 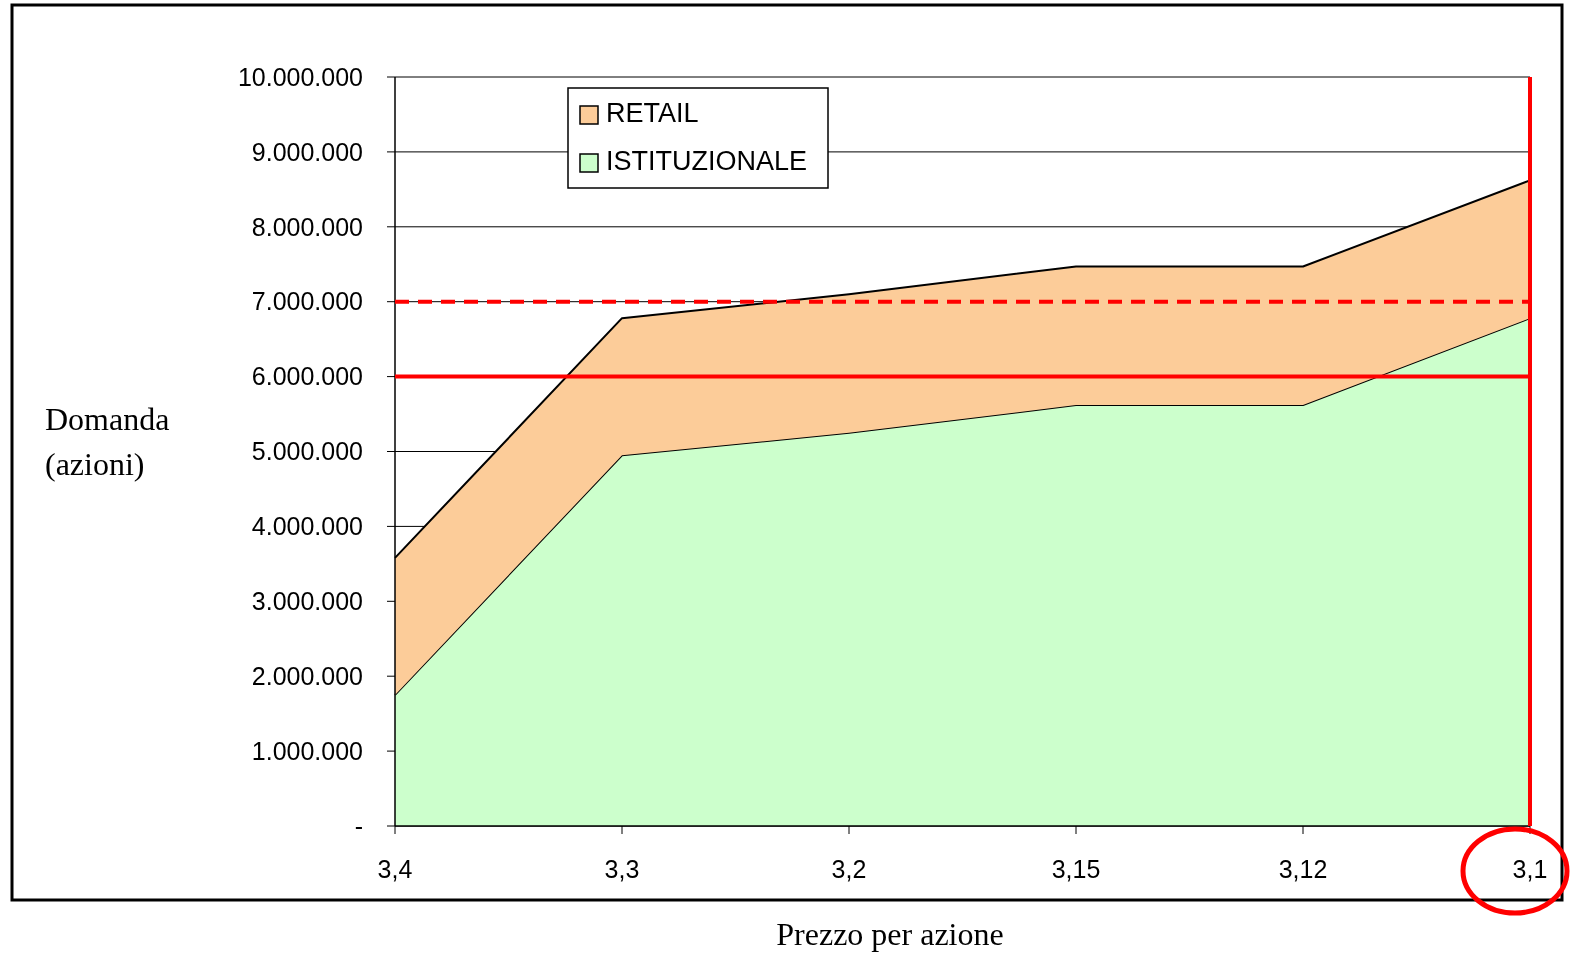 What do you see at coordinates (307, 526) in the screenshot?
I see `y-tick-label: 4.000.000` at bounding box center [307, 526].